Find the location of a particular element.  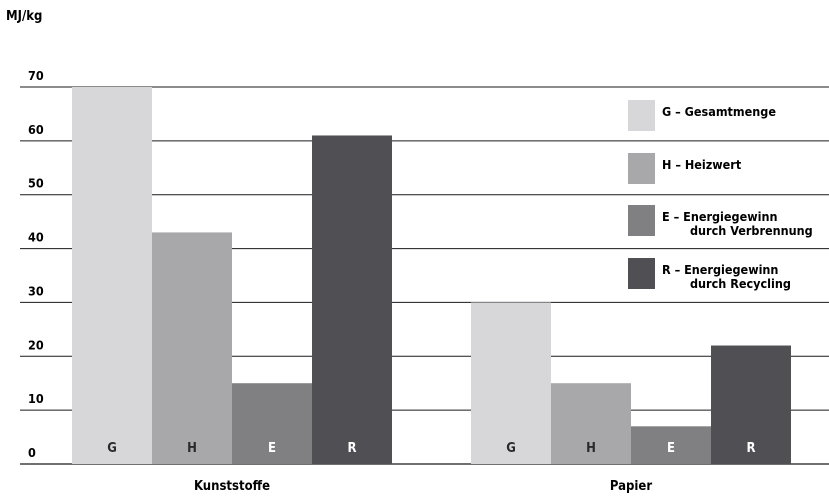

group-label: Papier is located at coordinates (631, 486).